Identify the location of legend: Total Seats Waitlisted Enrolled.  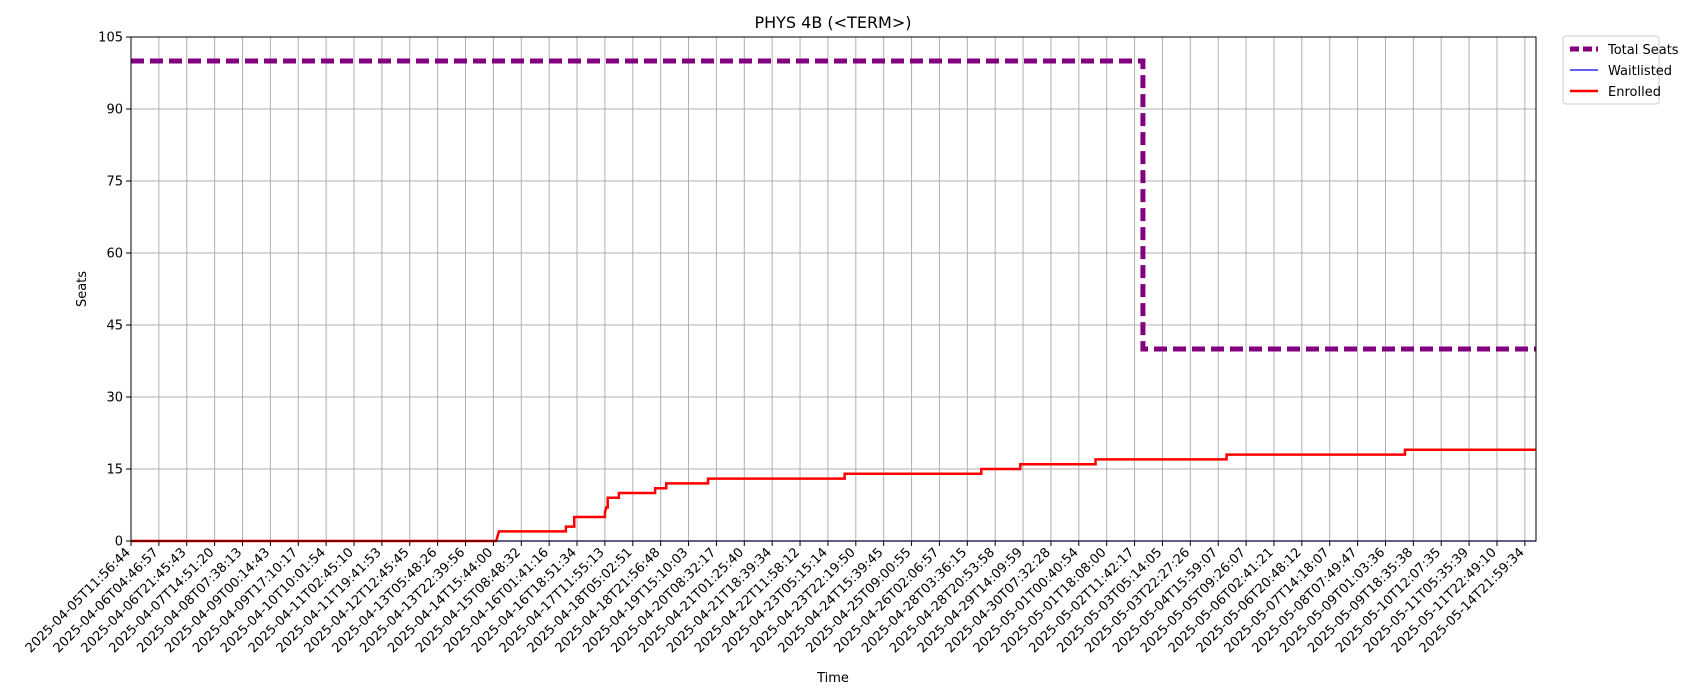
(1620, 70).